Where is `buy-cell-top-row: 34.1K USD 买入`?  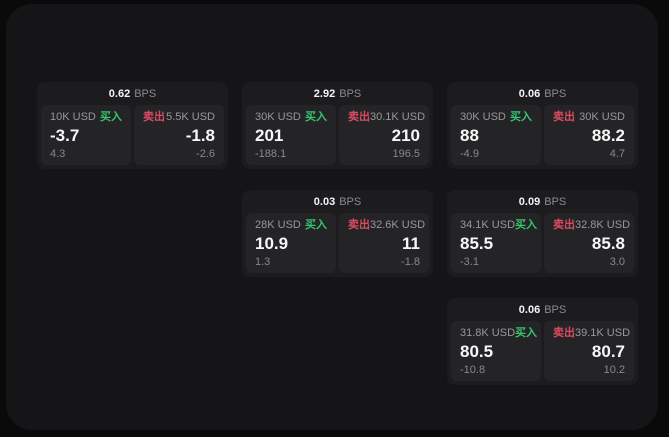 buy-cell-top-row: 34.1K USD 买入 is located at coordinates (498, 225).